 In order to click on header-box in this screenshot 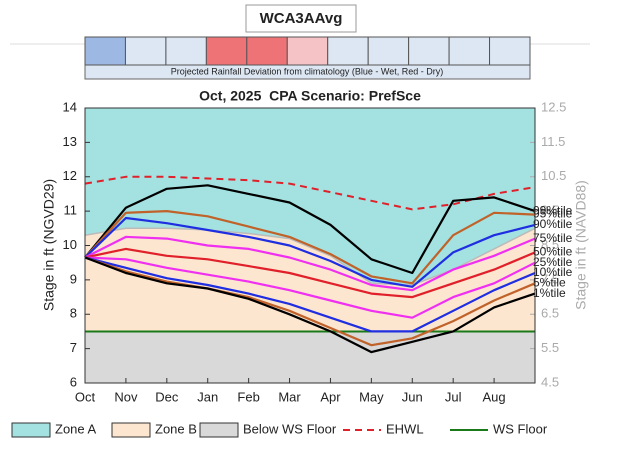, I will do `click(301, 18)`.